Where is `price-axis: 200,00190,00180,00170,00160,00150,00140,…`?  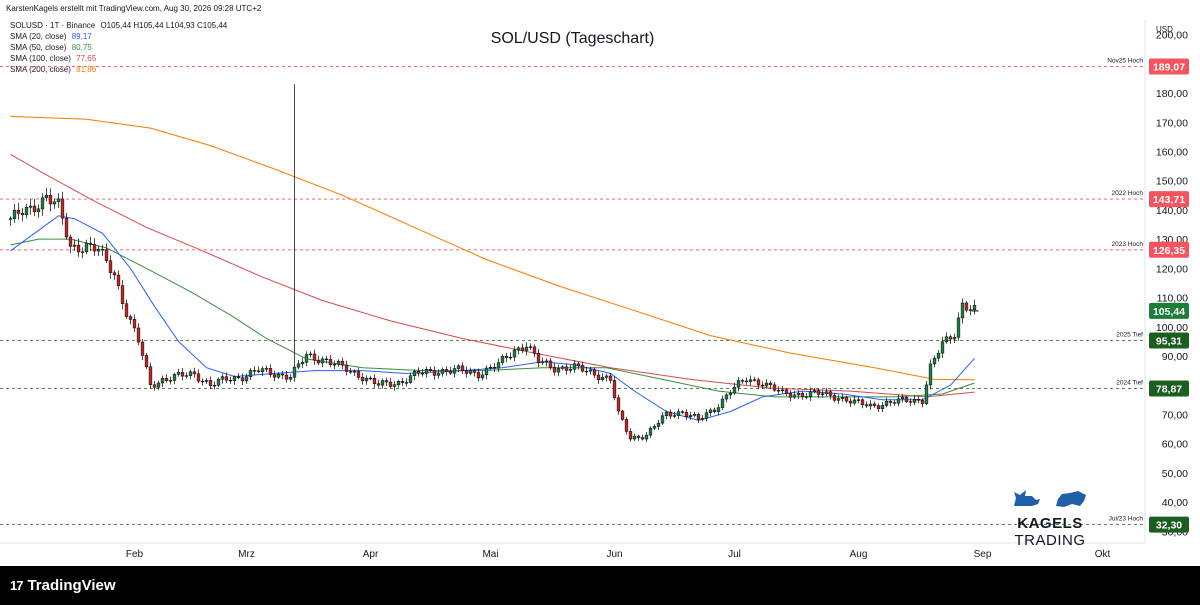
price-axis: 200,00190,00180,00170,00160,00150,00140,… is located at coordinates (1172, 284).